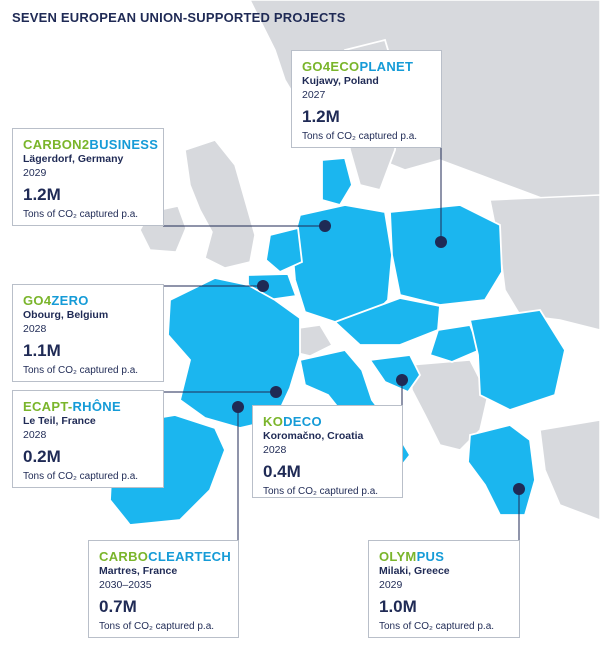  Describe the element at coordinates (395, 374) in the screenshot. I see `croatia-slovenia` at that location.